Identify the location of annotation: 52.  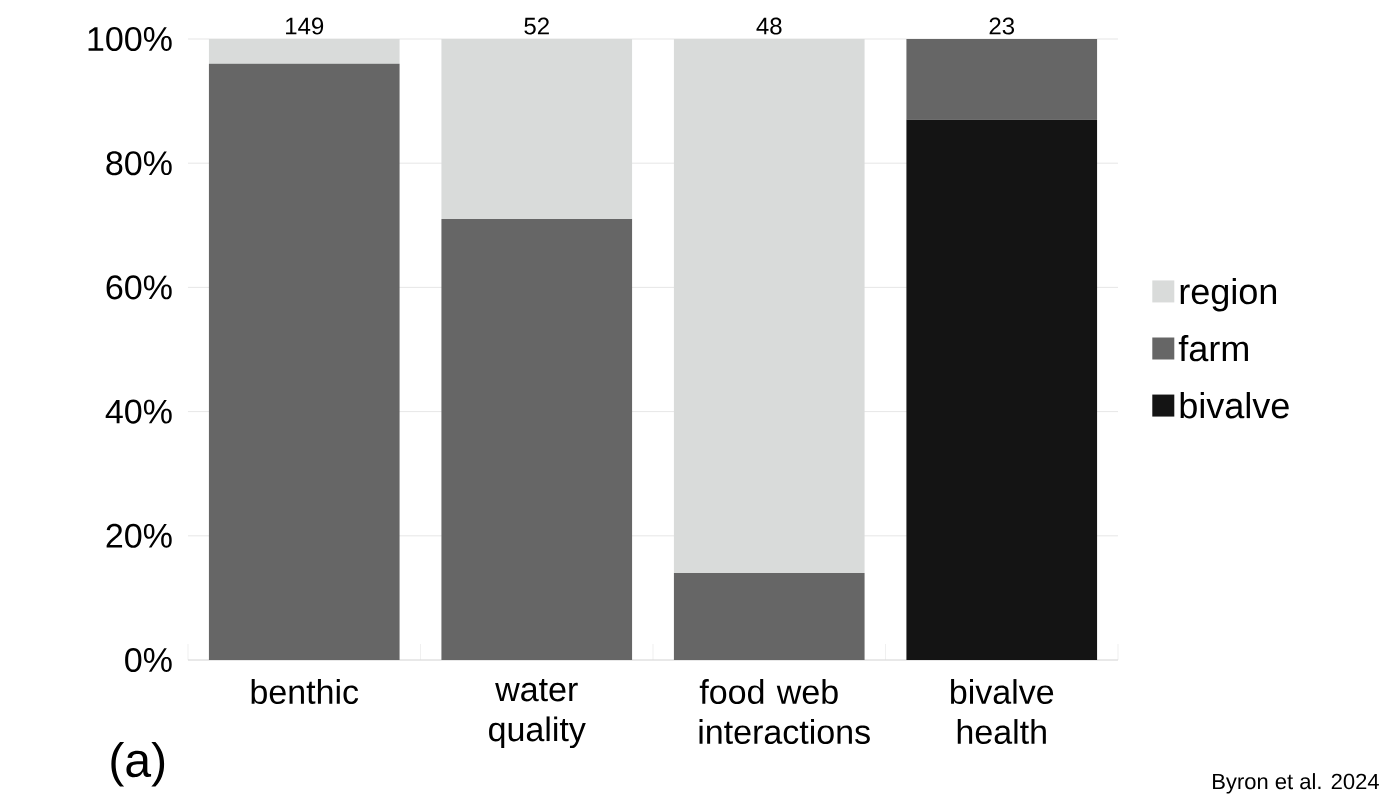
(536, 26).